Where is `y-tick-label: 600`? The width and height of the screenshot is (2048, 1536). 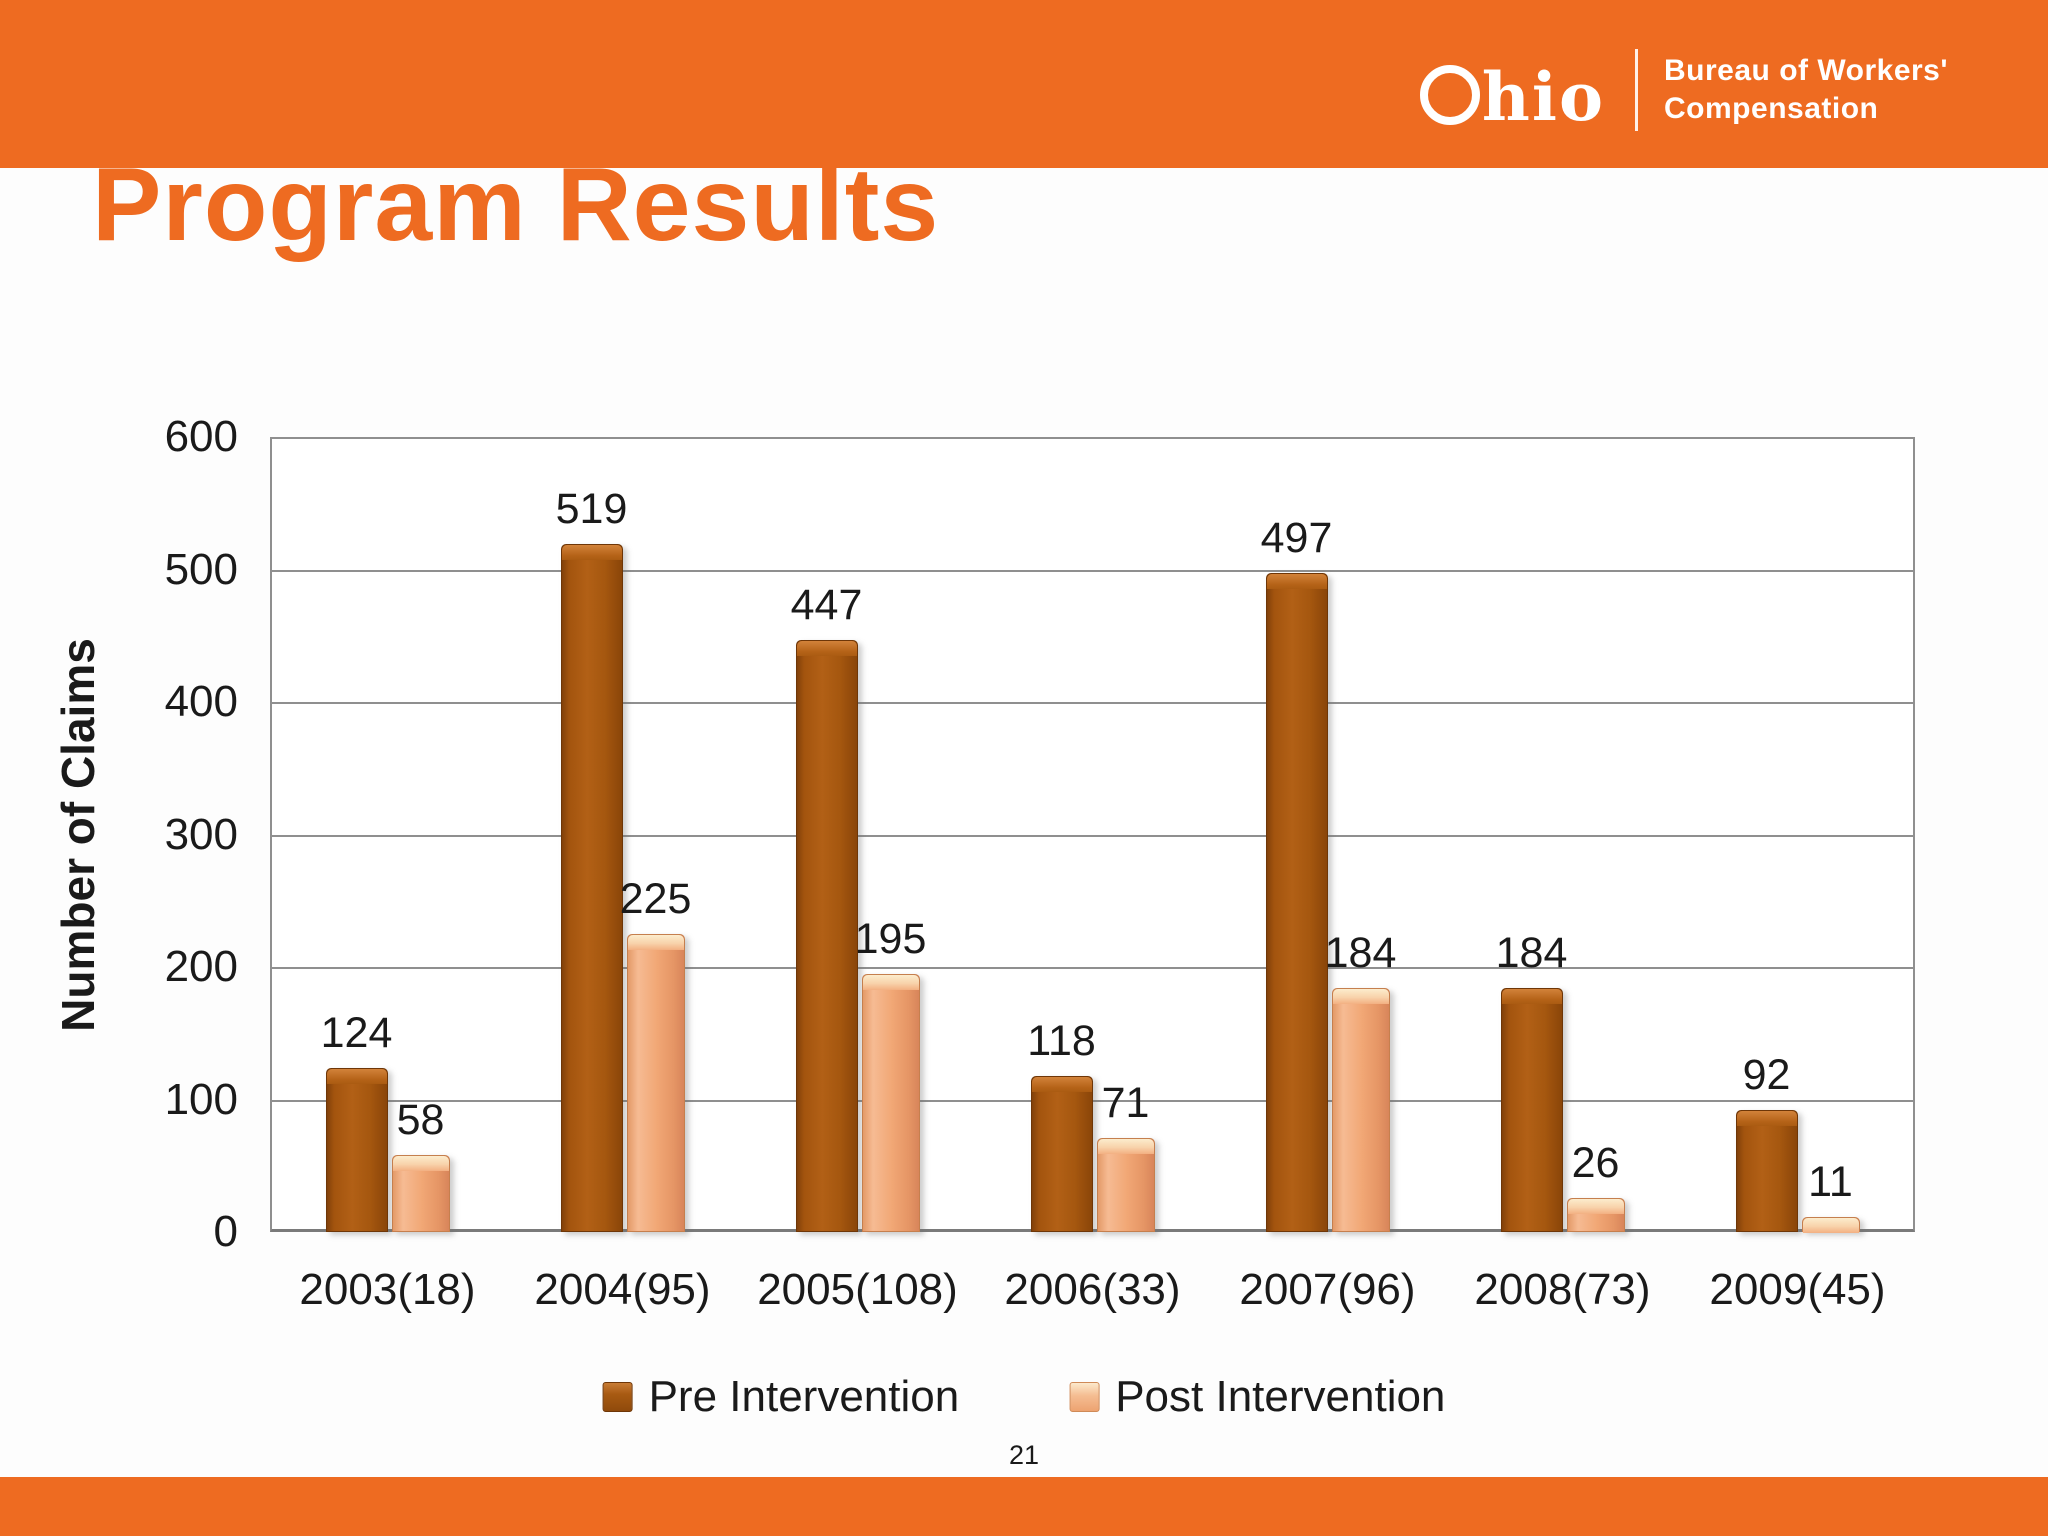 y-tick-label: 600 is located at coordinates (201, 436).